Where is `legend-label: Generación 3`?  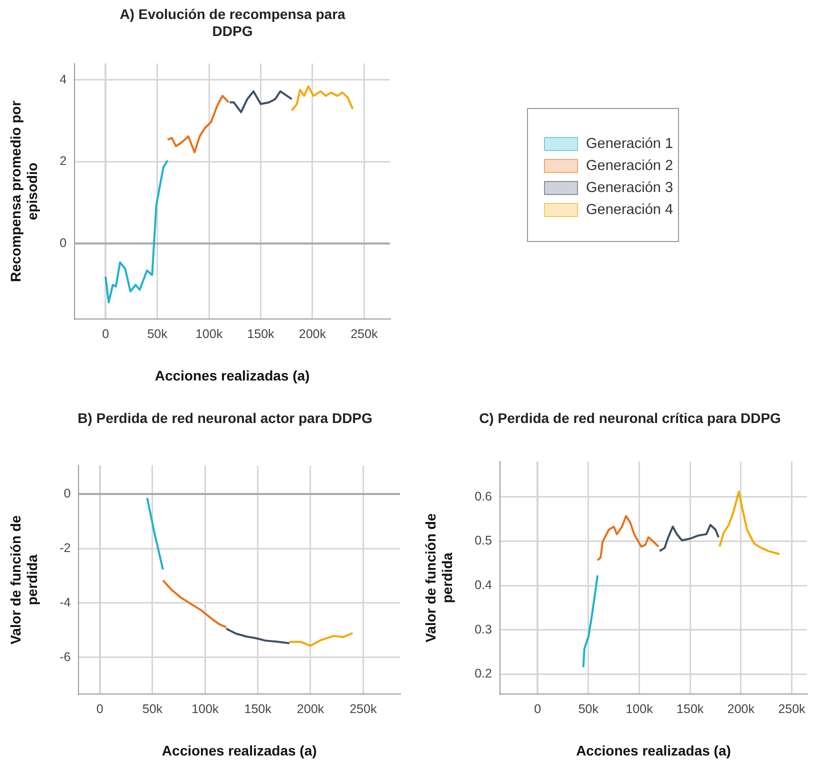 legend-label: Generación 3 is located at coordinates (630, 188).